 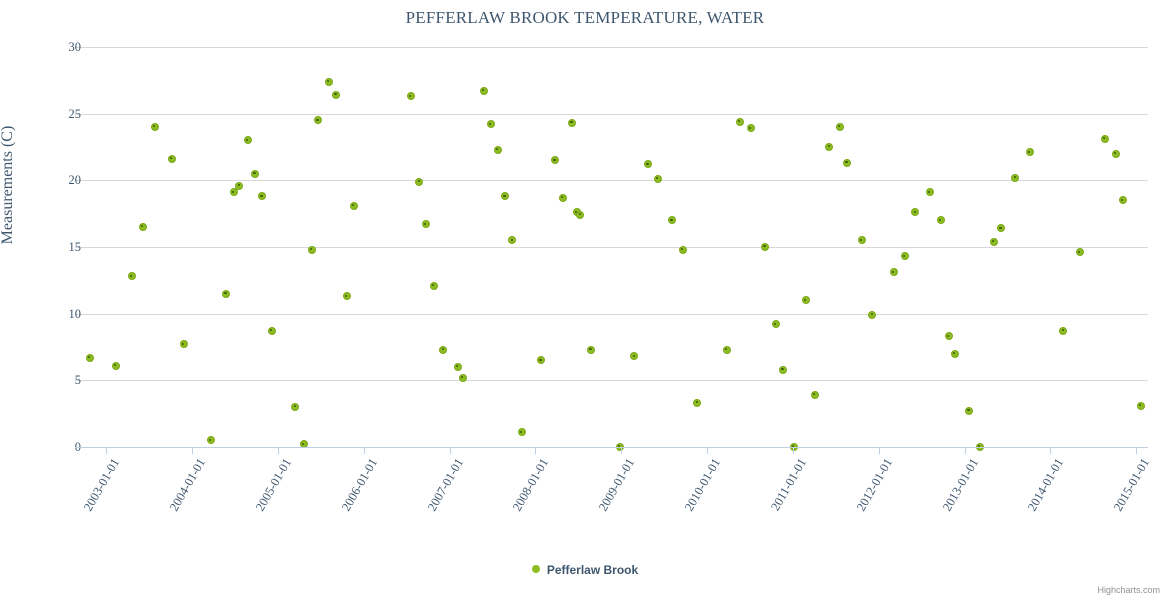 I want to click on legend-item-label: Pefferlaw Brook, so click(x=592, y=569).